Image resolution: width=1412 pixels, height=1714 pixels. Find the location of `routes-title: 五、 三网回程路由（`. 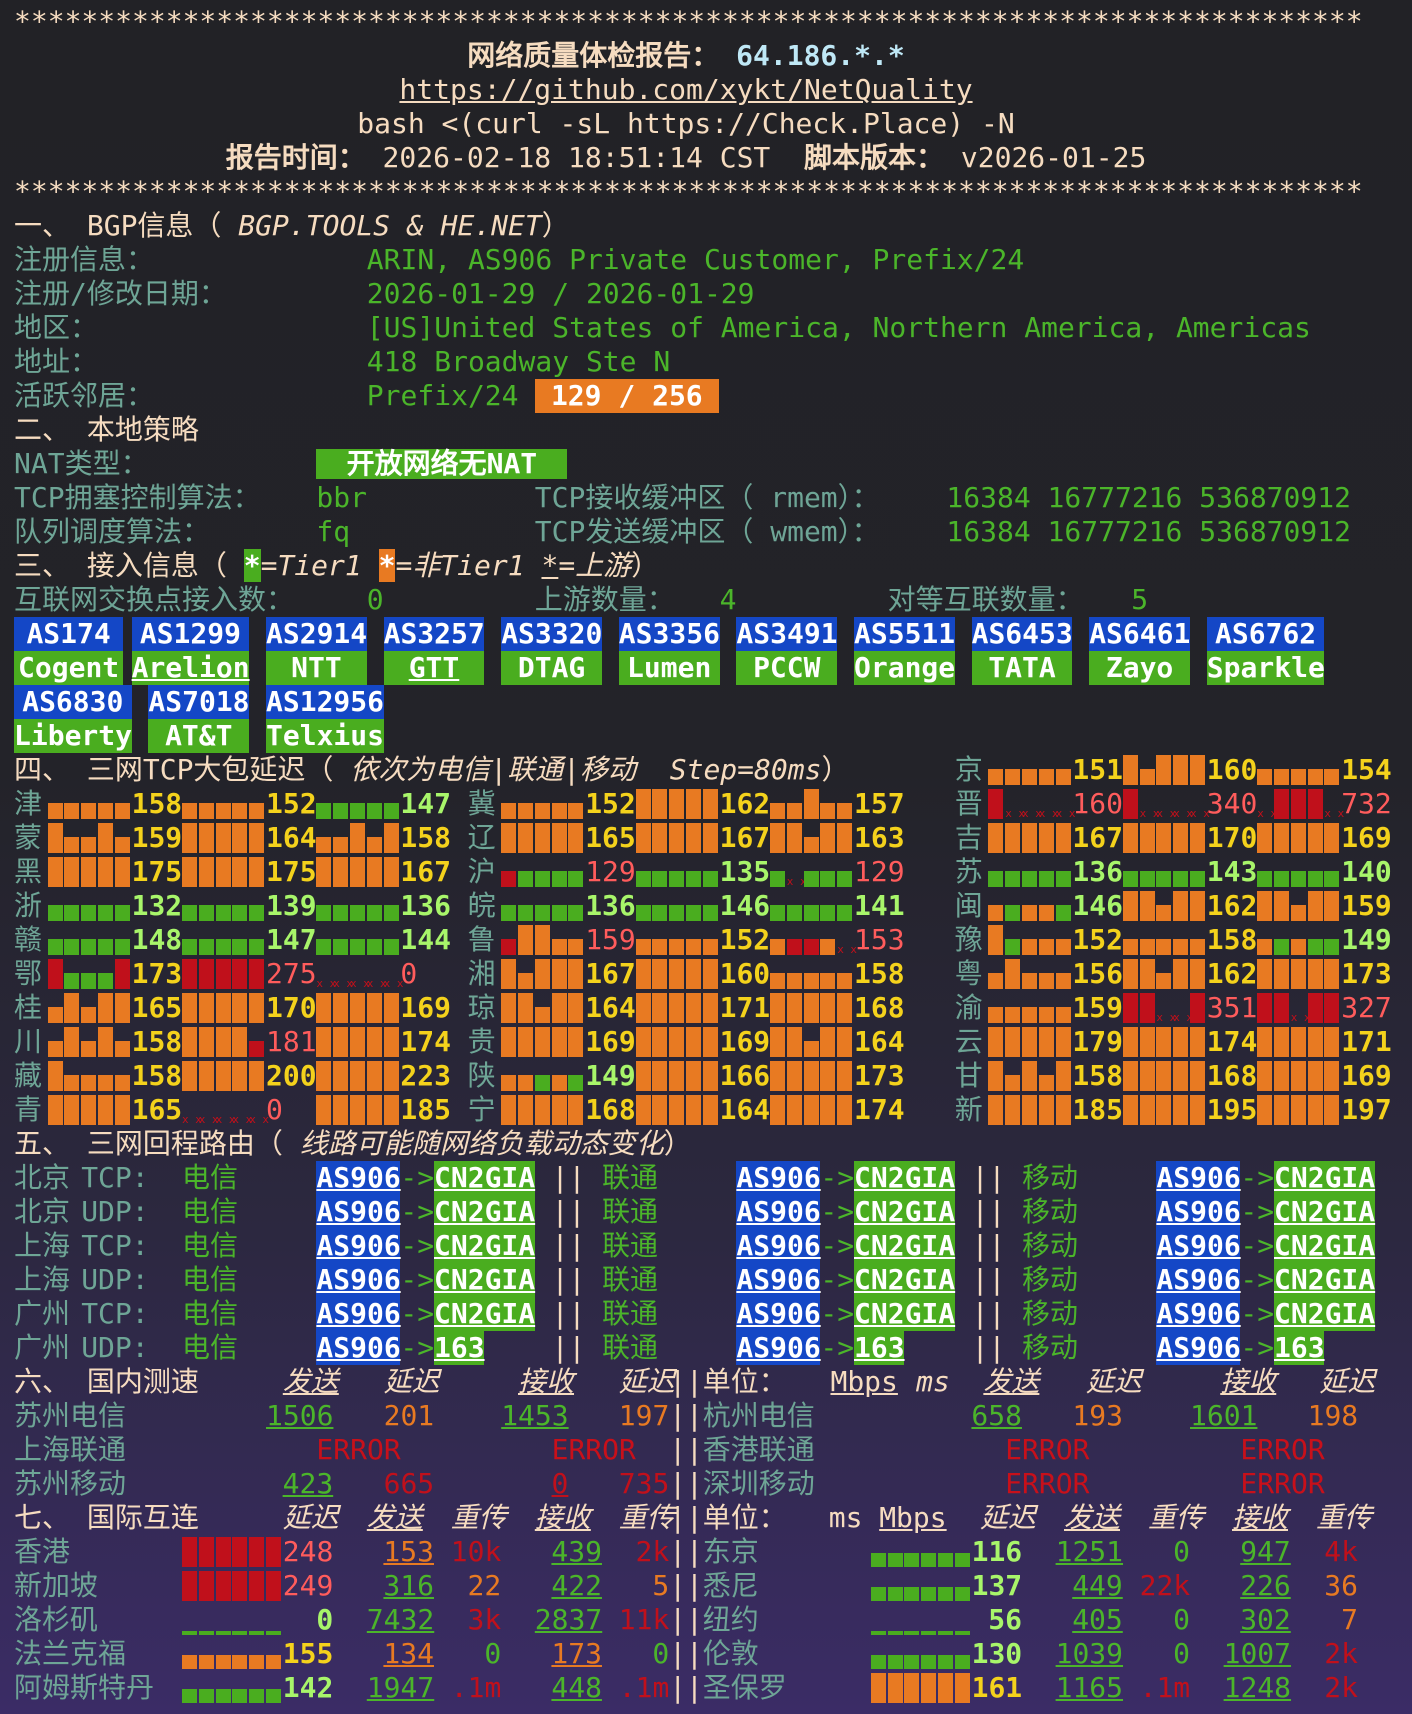

routes-title: 五、 三网回程路由（ is located at coordinates (157, 1143).